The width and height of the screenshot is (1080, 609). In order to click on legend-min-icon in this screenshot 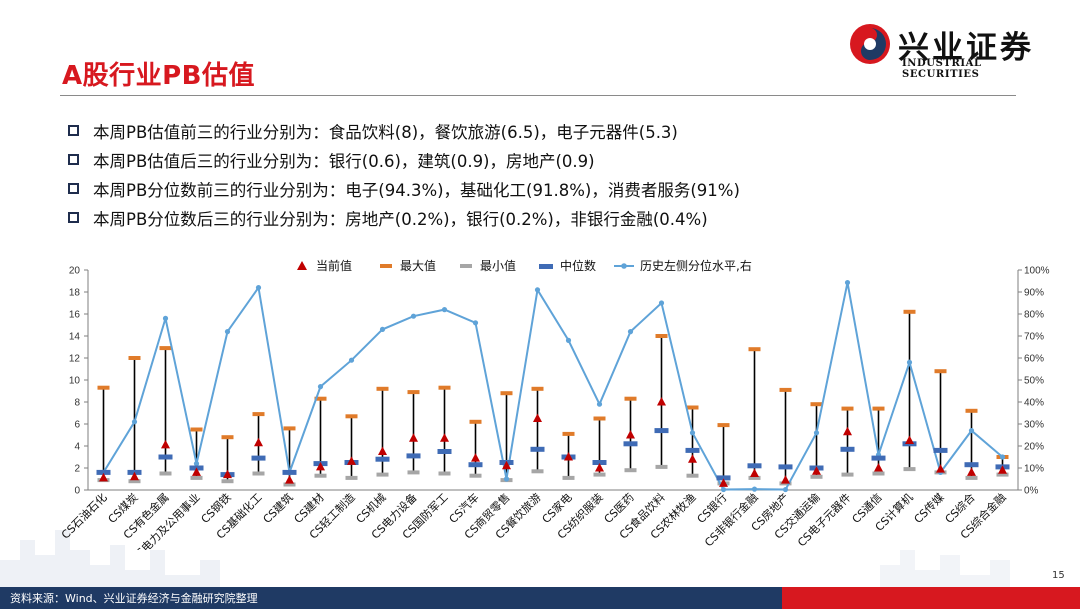, I will do `click(466, 266)`.